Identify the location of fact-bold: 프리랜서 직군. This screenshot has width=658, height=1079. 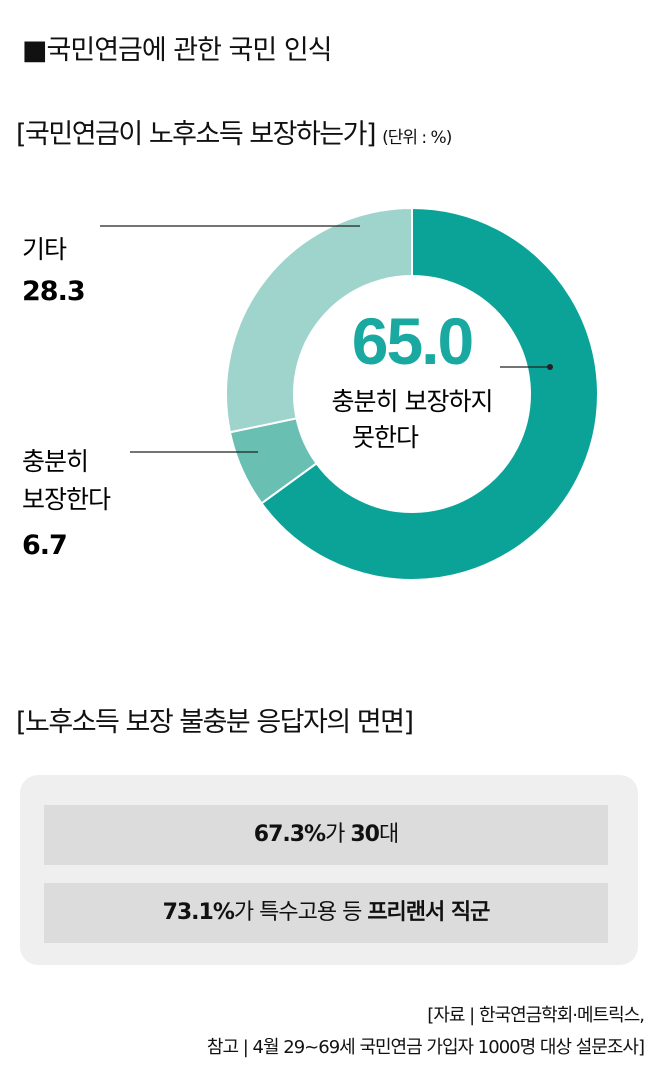
(428, 912).